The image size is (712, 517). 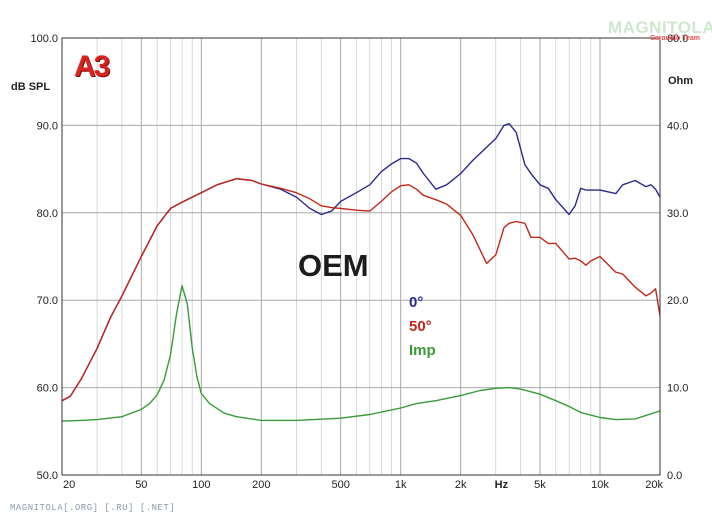 What do you see at coordinates (44, 39) in the screenshot?
I see `left-tick-label: 100.0` at bounding box center [44, 39].